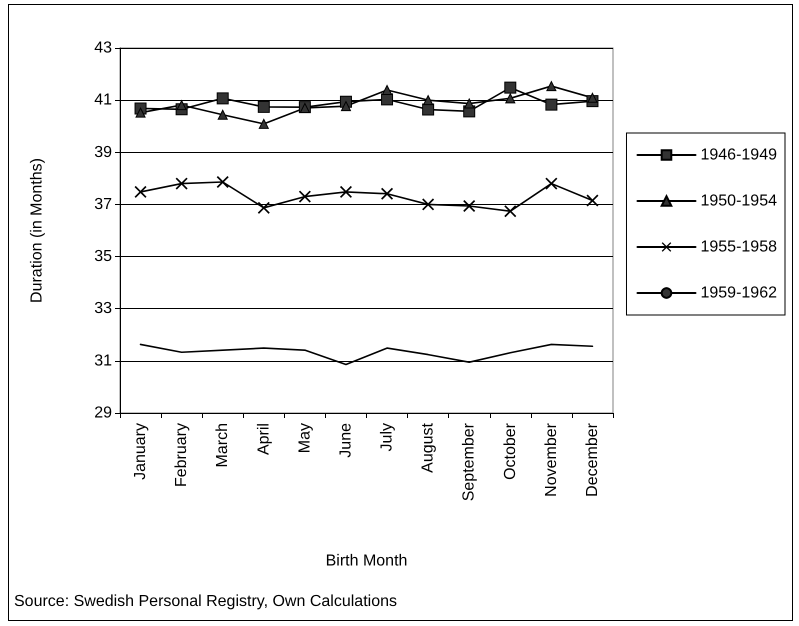 This screenshot has width=799, height=626. I want to click on x-tick-label: September, so click(469, 462).